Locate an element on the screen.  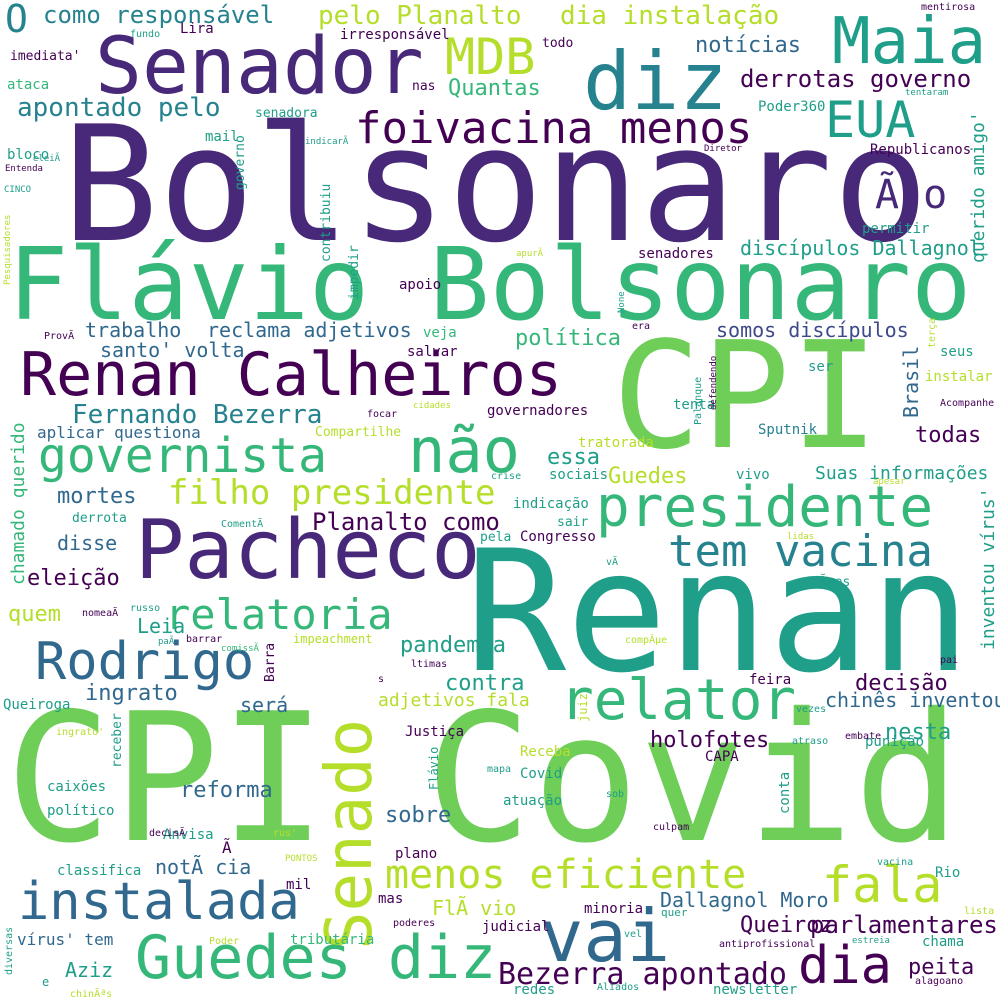
word: sociais is located at coordinates (578, 475).